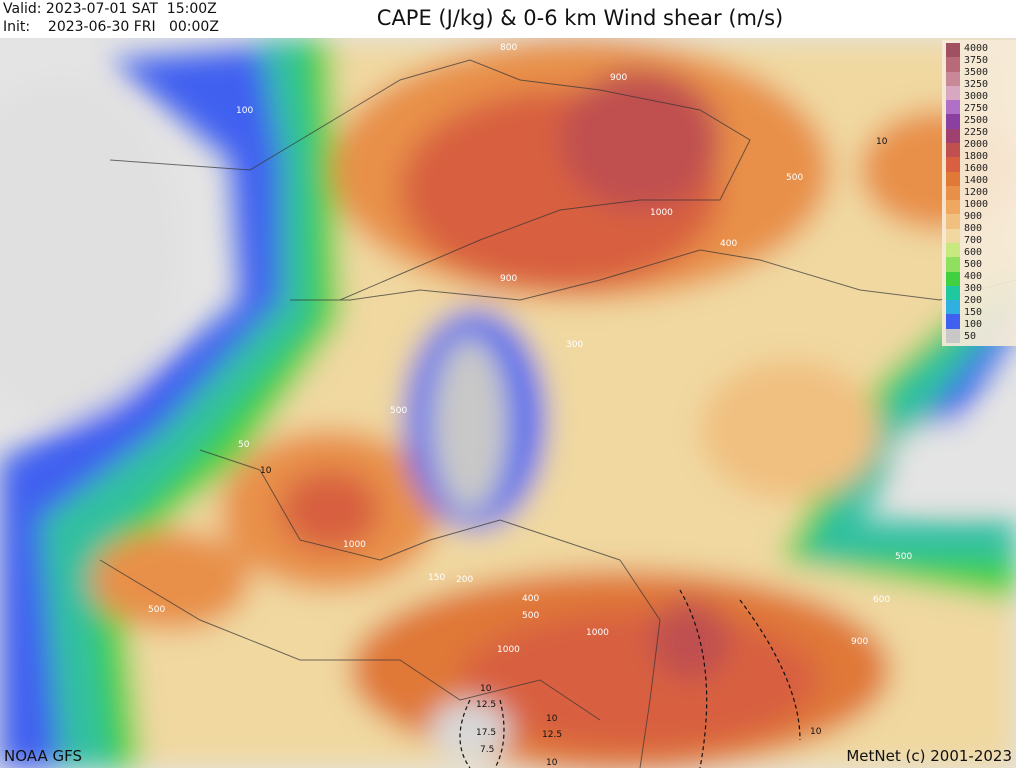 The image size is (1016, 768). What do you see at coordinates (976, 132) in the screenshot?
I see `legend-label: 2250` at bounding box center [976, 132].